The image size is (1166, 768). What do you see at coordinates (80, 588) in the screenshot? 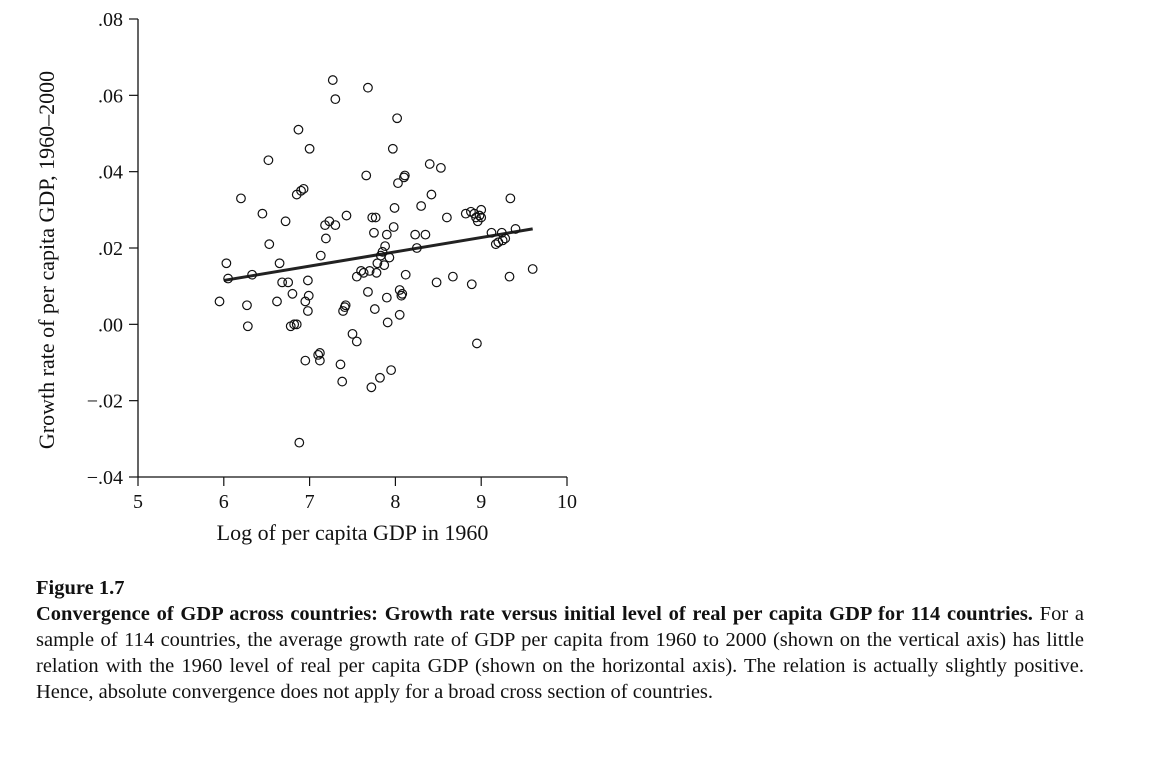
I see `figure-label: Figure 1.7` at bounding box center [80, 588].